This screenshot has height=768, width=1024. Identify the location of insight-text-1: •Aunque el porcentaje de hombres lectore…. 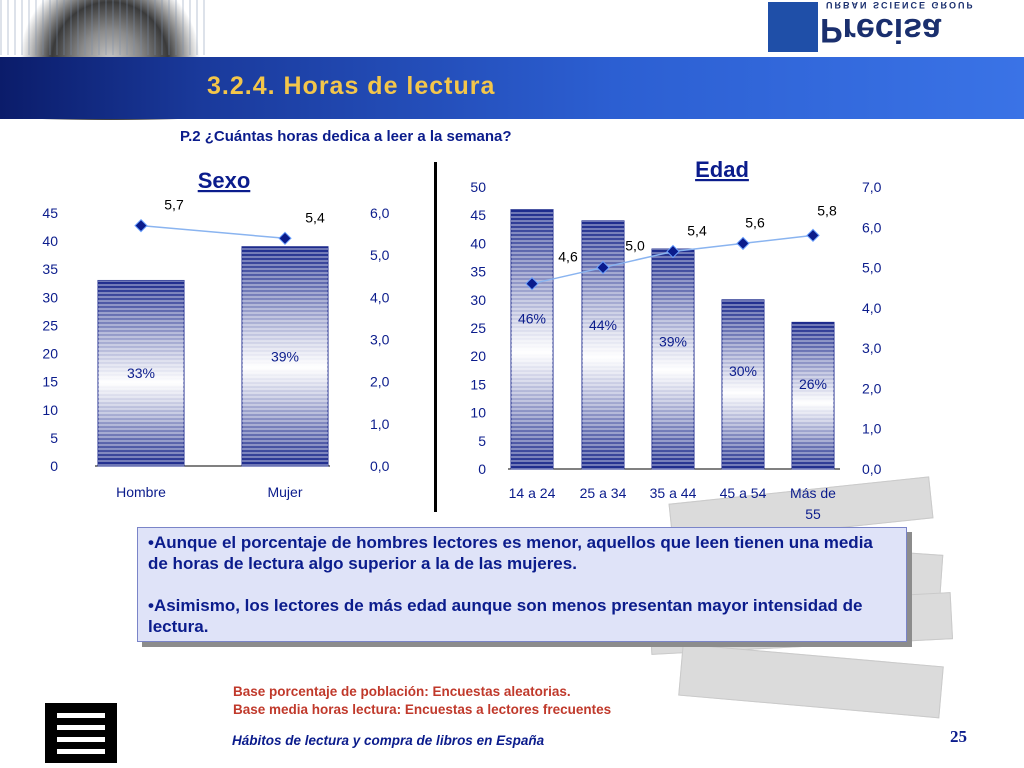
(510, 553).